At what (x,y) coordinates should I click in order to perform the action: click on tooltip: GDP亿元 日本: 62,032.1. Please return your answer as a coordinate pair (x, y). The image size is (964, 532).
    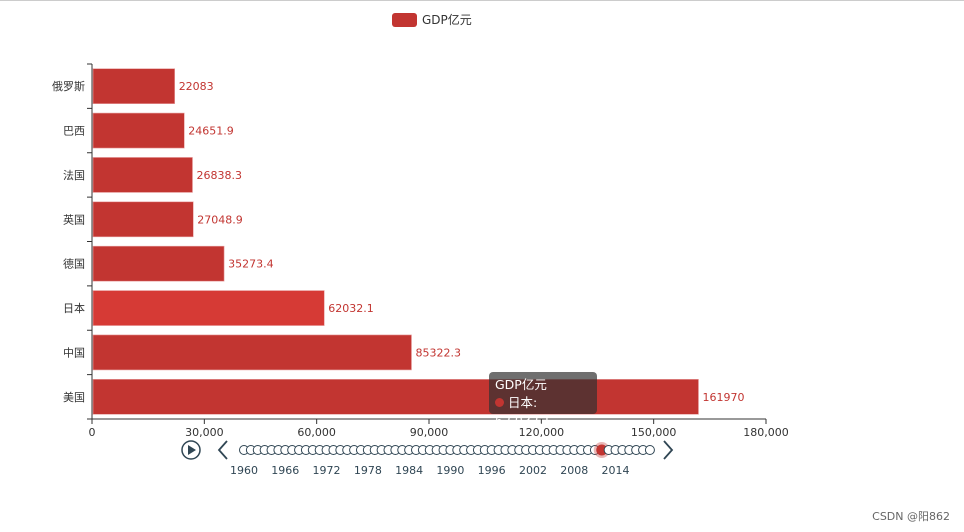
    Looking at the image, I should click on (543, 400).